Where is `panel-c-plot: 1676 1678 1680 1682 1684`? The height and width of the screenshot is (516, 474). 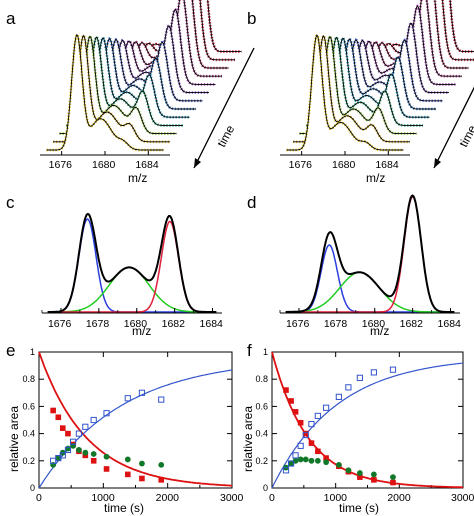
panel-c-plot: 1676 1678 1680 1682 1684 is located at coordinates (132, 271).